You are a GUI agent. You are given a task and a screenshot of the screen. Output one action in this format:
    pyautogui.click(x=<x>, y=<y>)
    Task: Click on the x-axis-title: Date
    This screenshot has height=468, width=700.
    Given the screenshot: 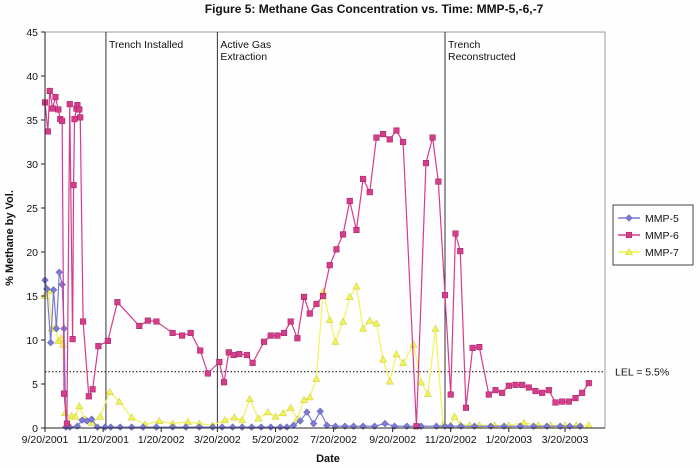 What is the action you would take?
    pyautogui.click(x=328, y=459)
    